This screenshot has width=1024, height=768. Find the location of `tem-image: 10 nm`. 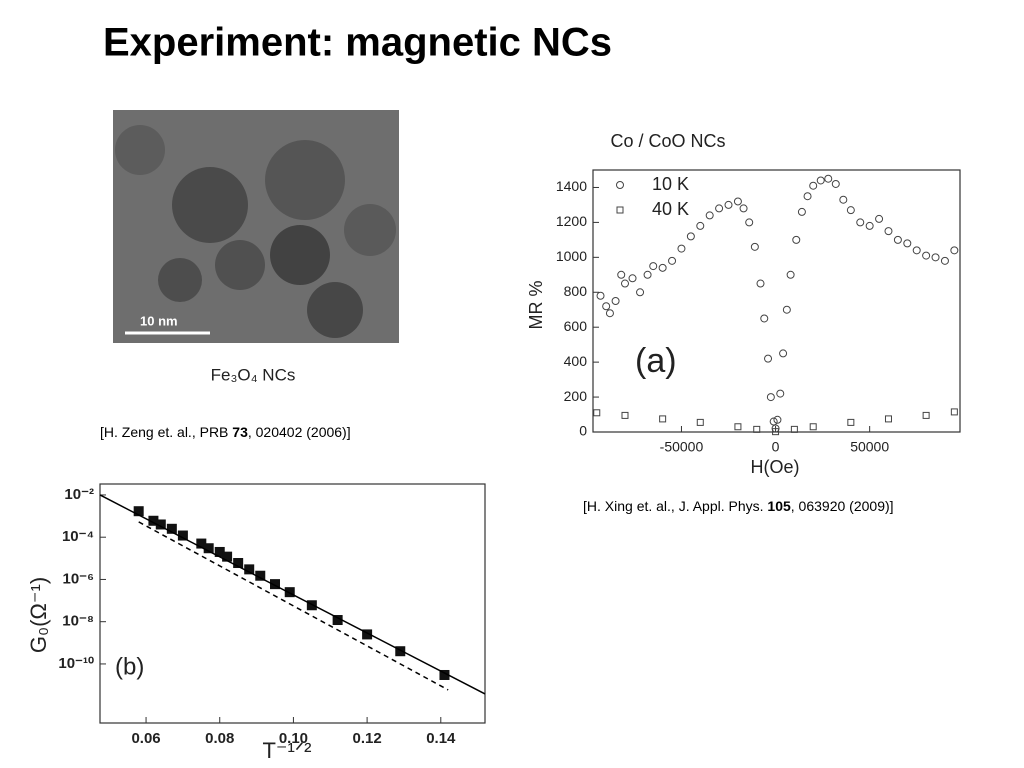

tem-image: 10 nm is located at coordinates (256, 226).